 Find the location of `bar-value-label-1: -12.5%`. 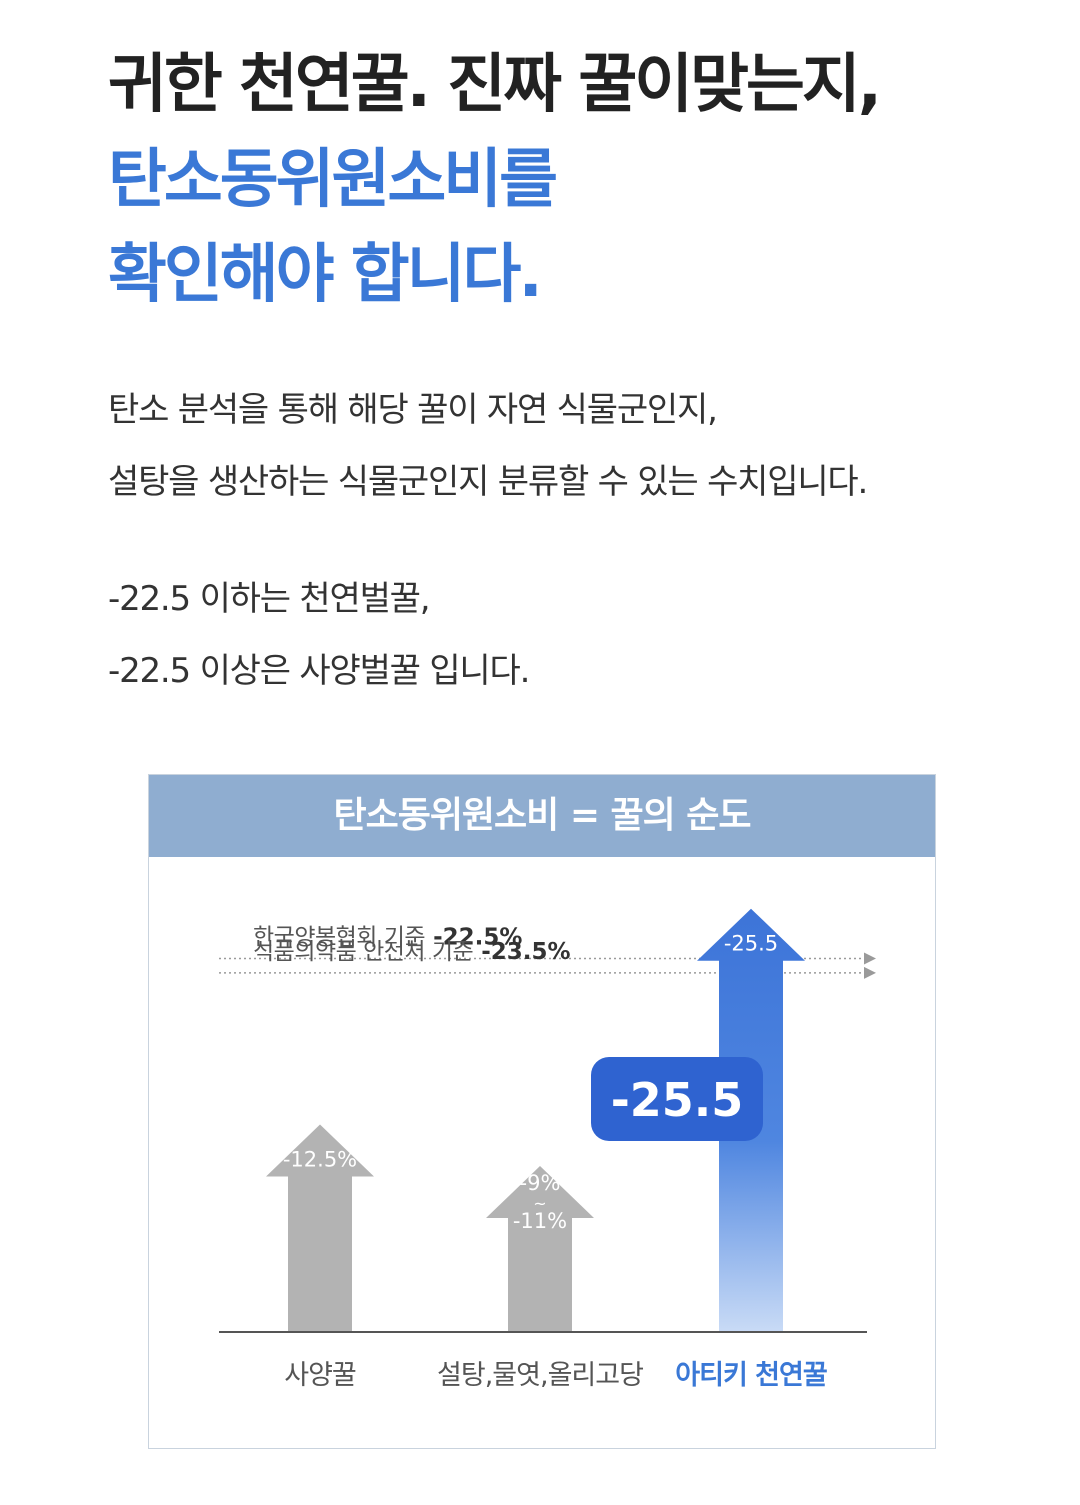

bar-value-label-1: -12.5% is located at coordinates (320, 1160).